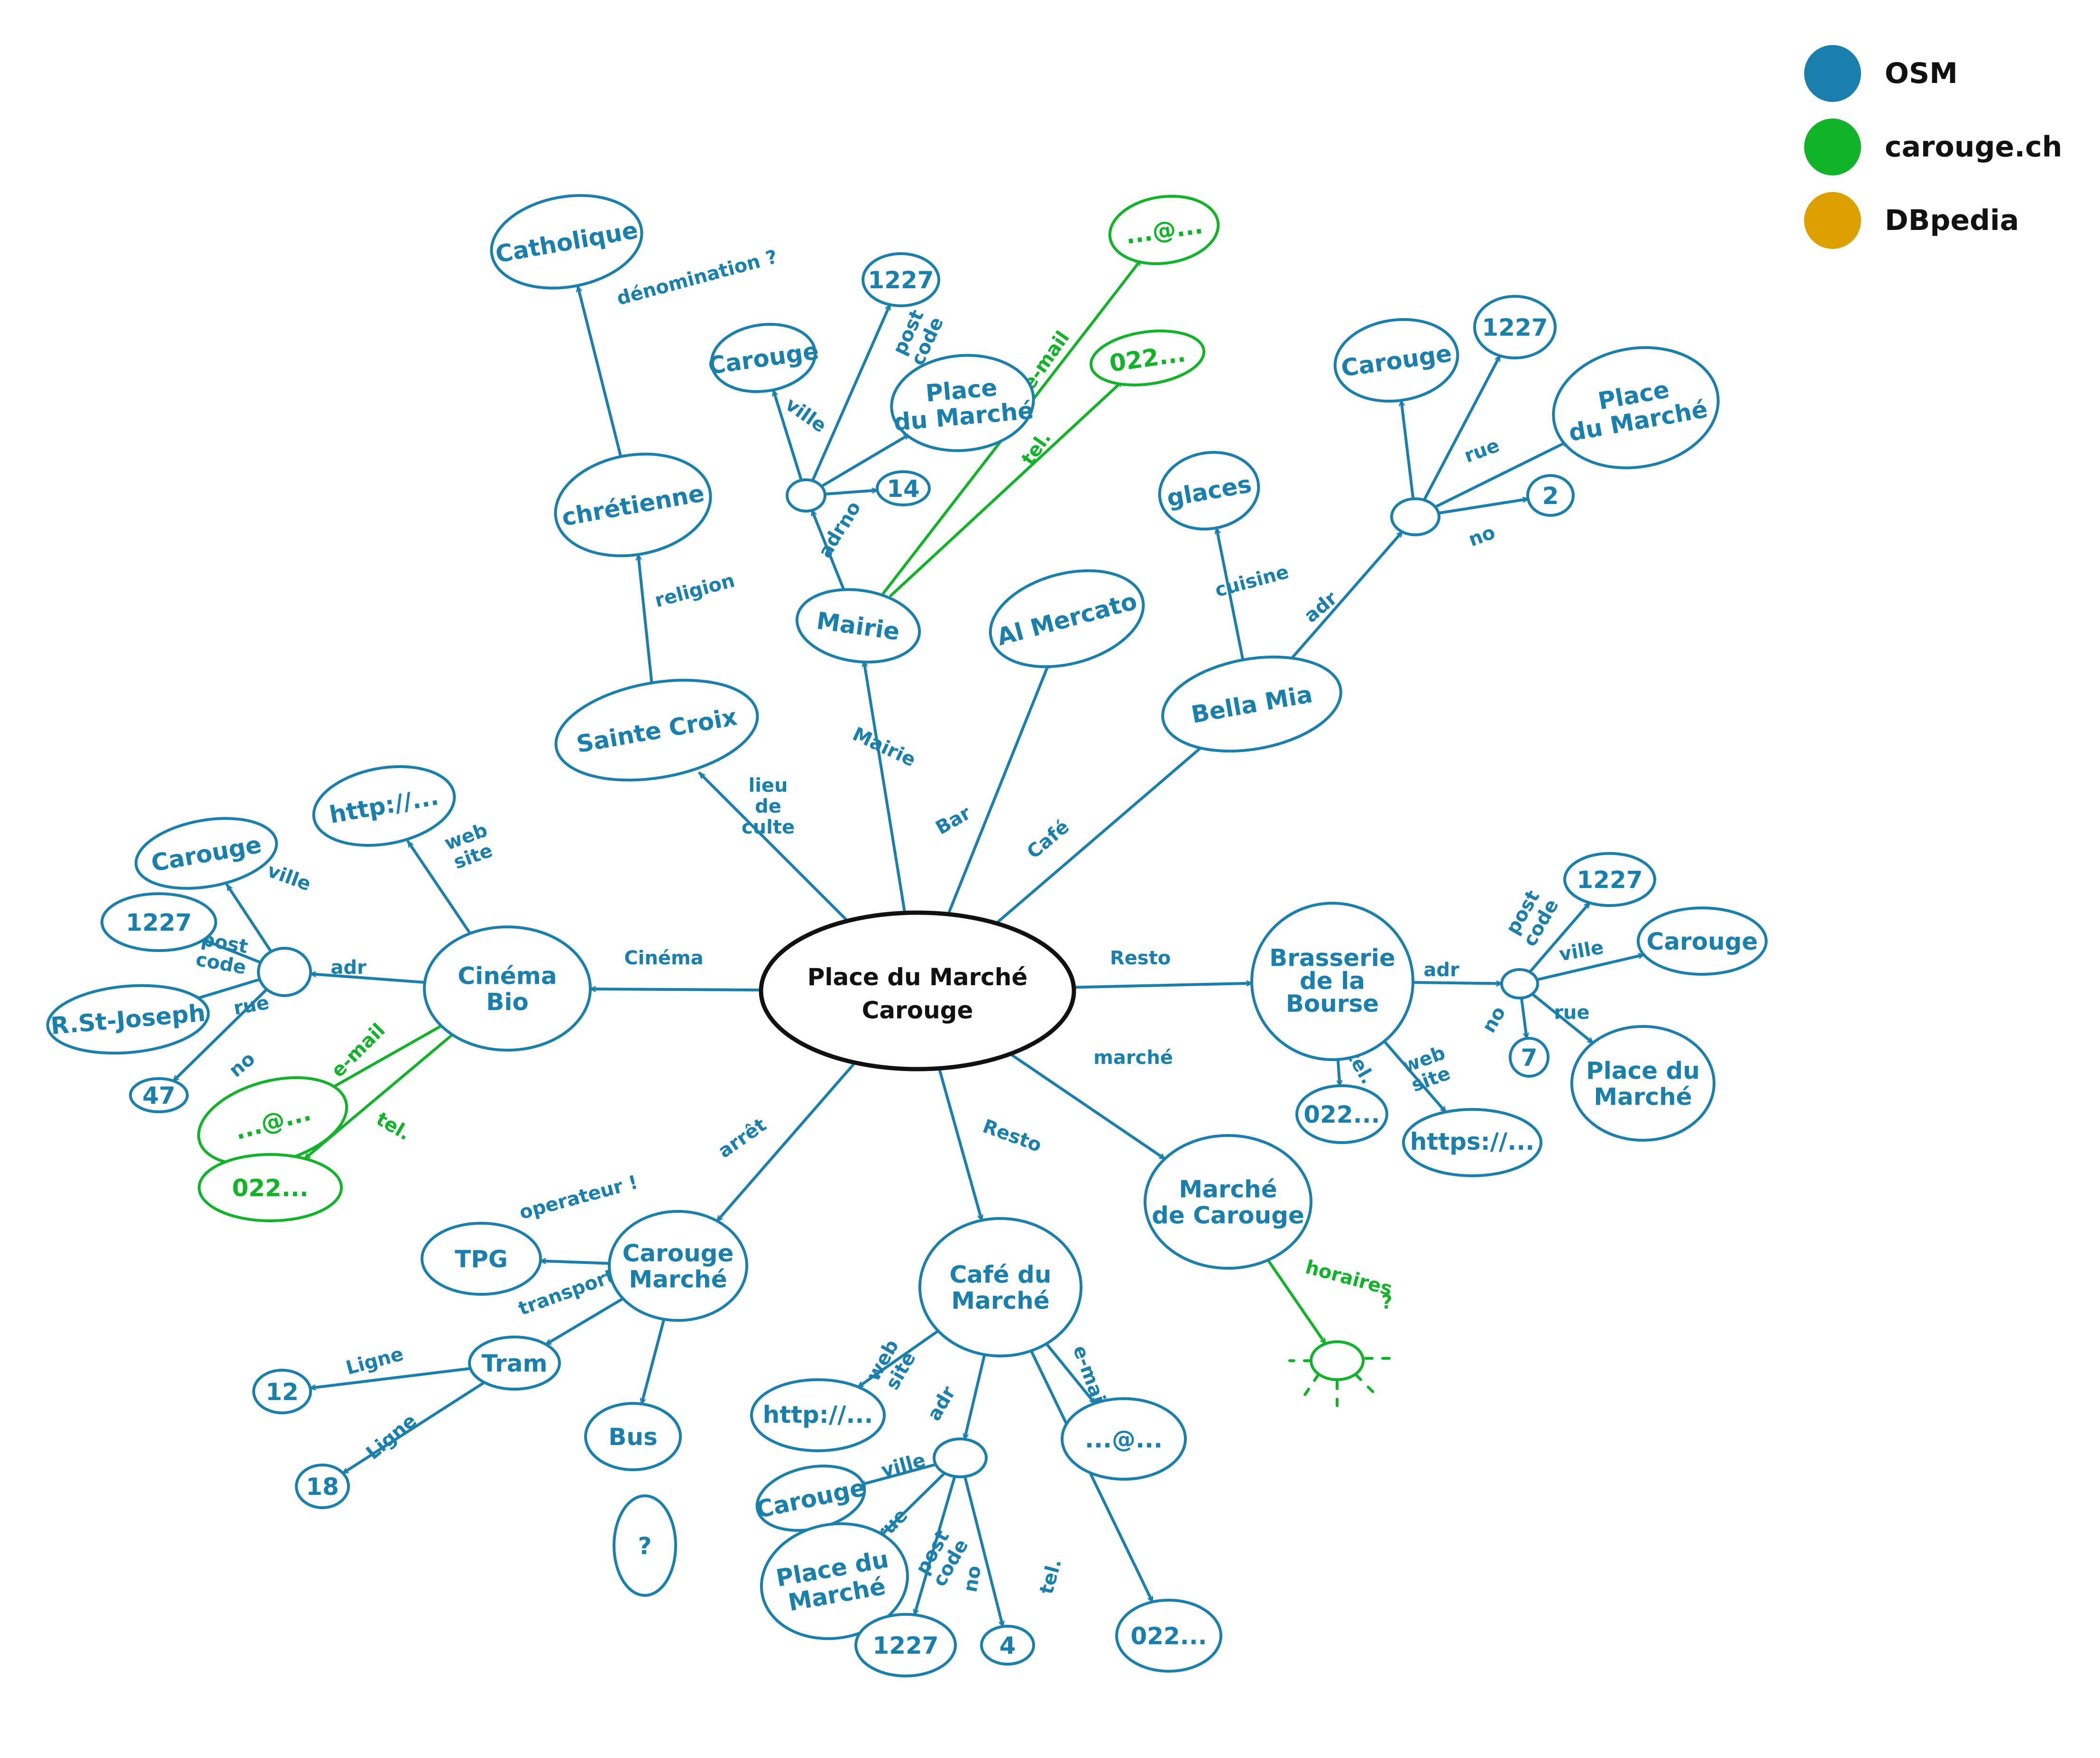 This screenshot has height=1758, width=2100. What do you see at coordinates (1702, 941) in the screenshot?
I see `node-shape-brasserie_ville` at bounding box center [1702, 941].